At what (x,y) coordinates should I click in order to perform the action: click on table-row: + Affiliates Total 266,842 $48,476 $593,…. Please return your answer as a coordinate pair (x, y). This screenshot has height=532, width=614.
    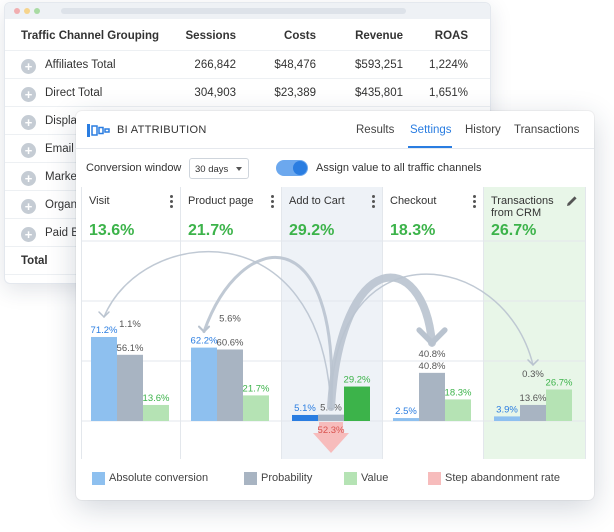
    Looking at the image, I should click on (247, 65).